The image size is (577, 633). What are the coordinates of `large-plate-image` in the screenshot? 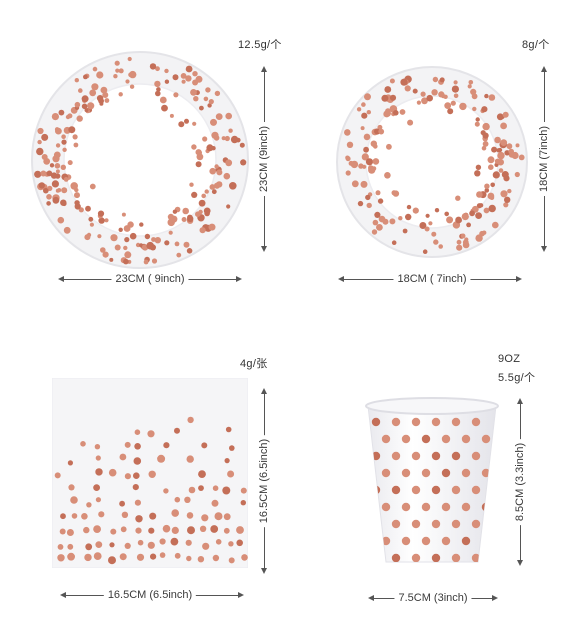 It's located at (140, 160).